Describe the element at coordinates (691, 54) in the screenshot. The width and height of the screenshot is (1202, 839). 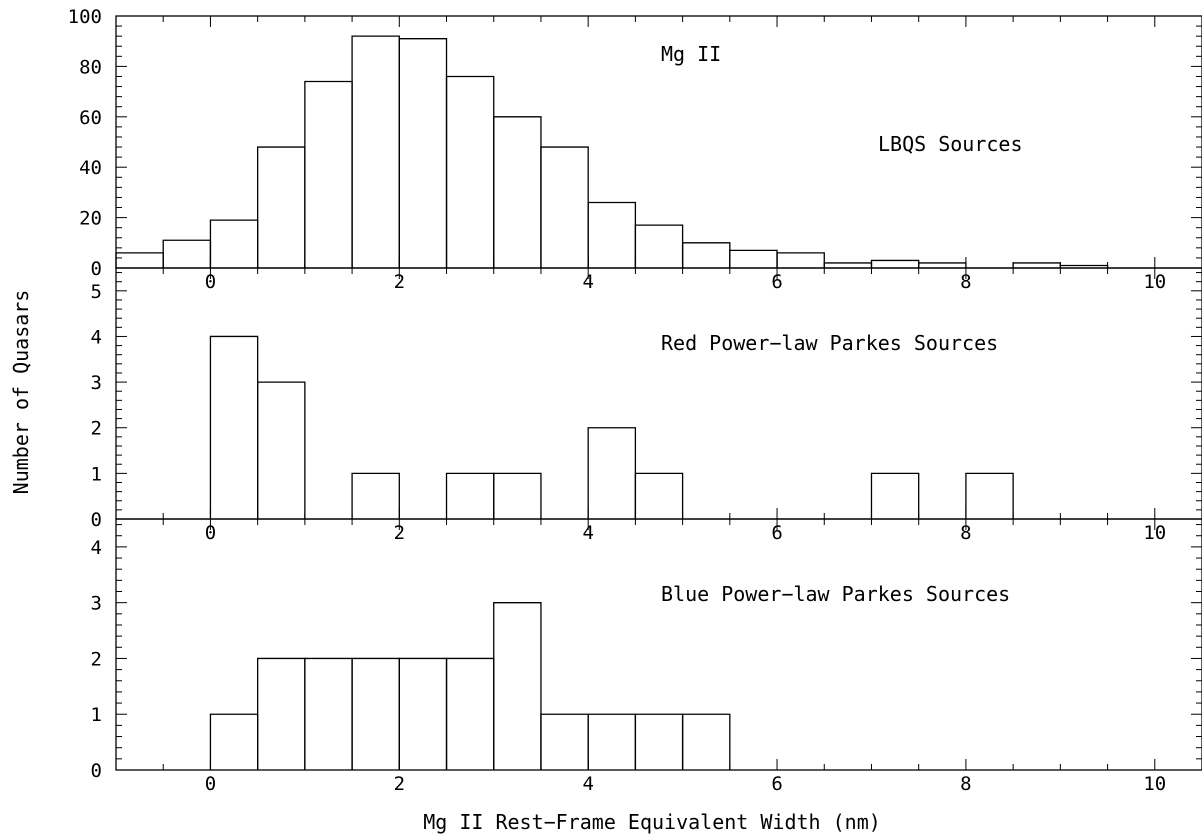
I see `annotation-mg-ii: Mg II` at that location.